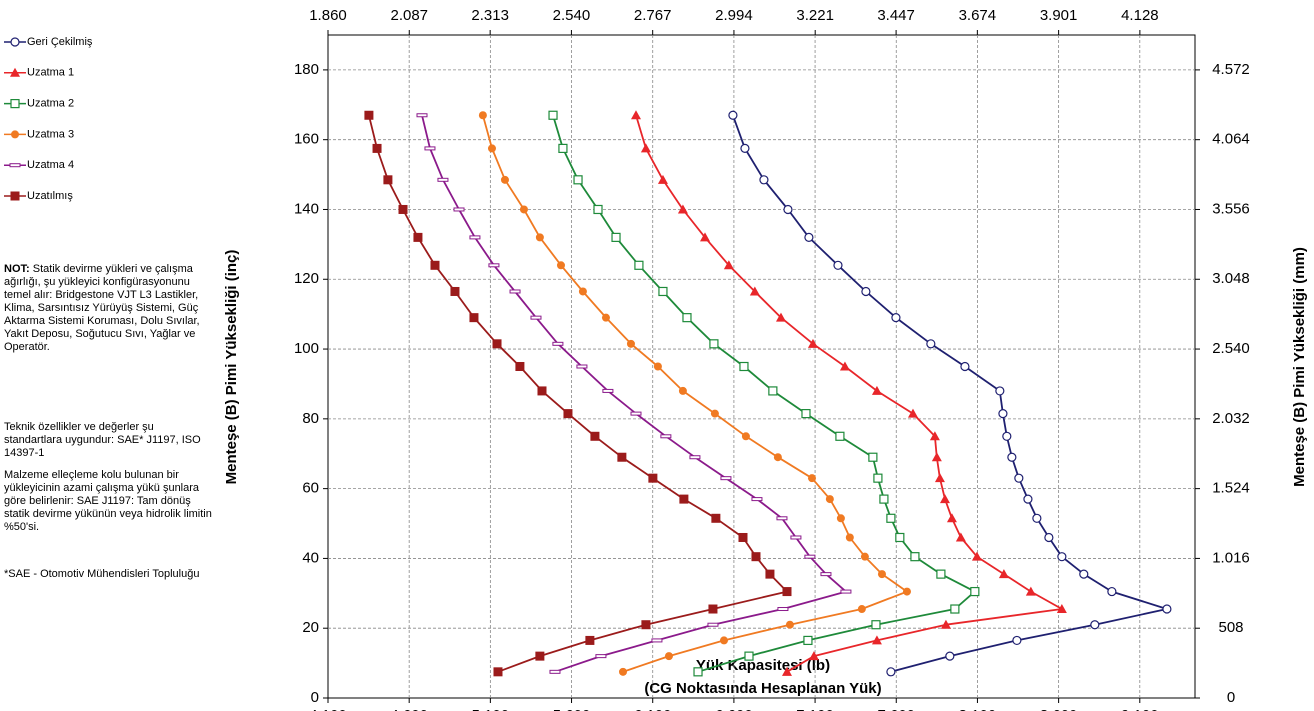  What do you see at coordinates (572, 15) in the screenshot?
I see `x2-tick-label: 2.540` at bounding box center [572, 15].